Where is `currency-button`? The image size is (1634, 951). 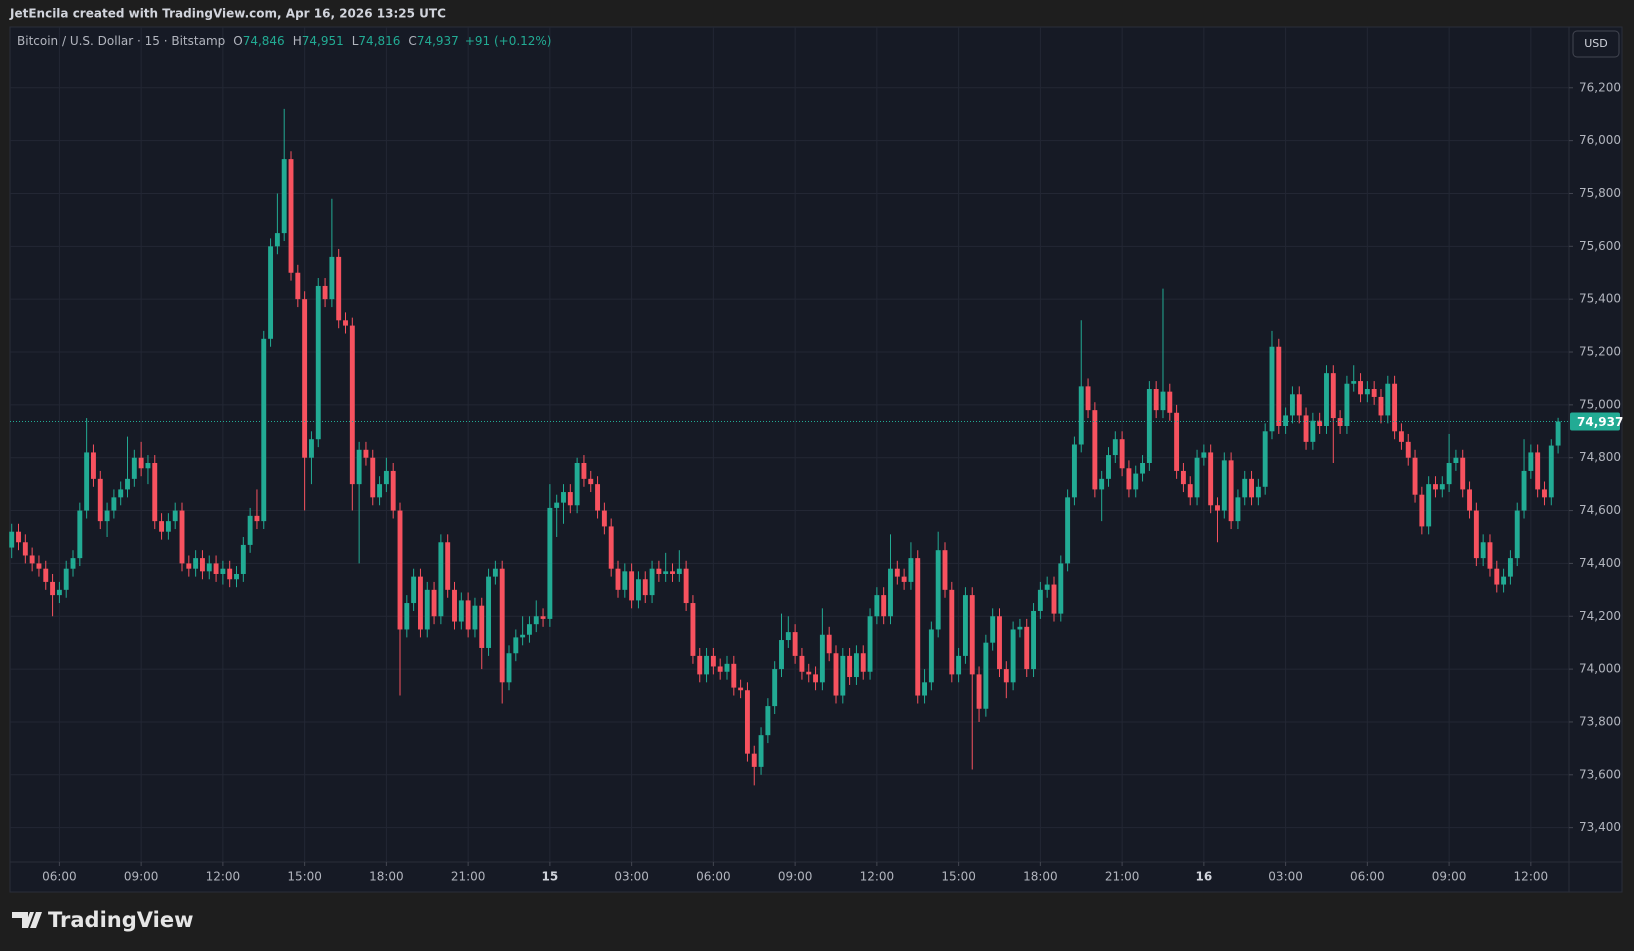
currency-button is located at coordinates (1596, 44).